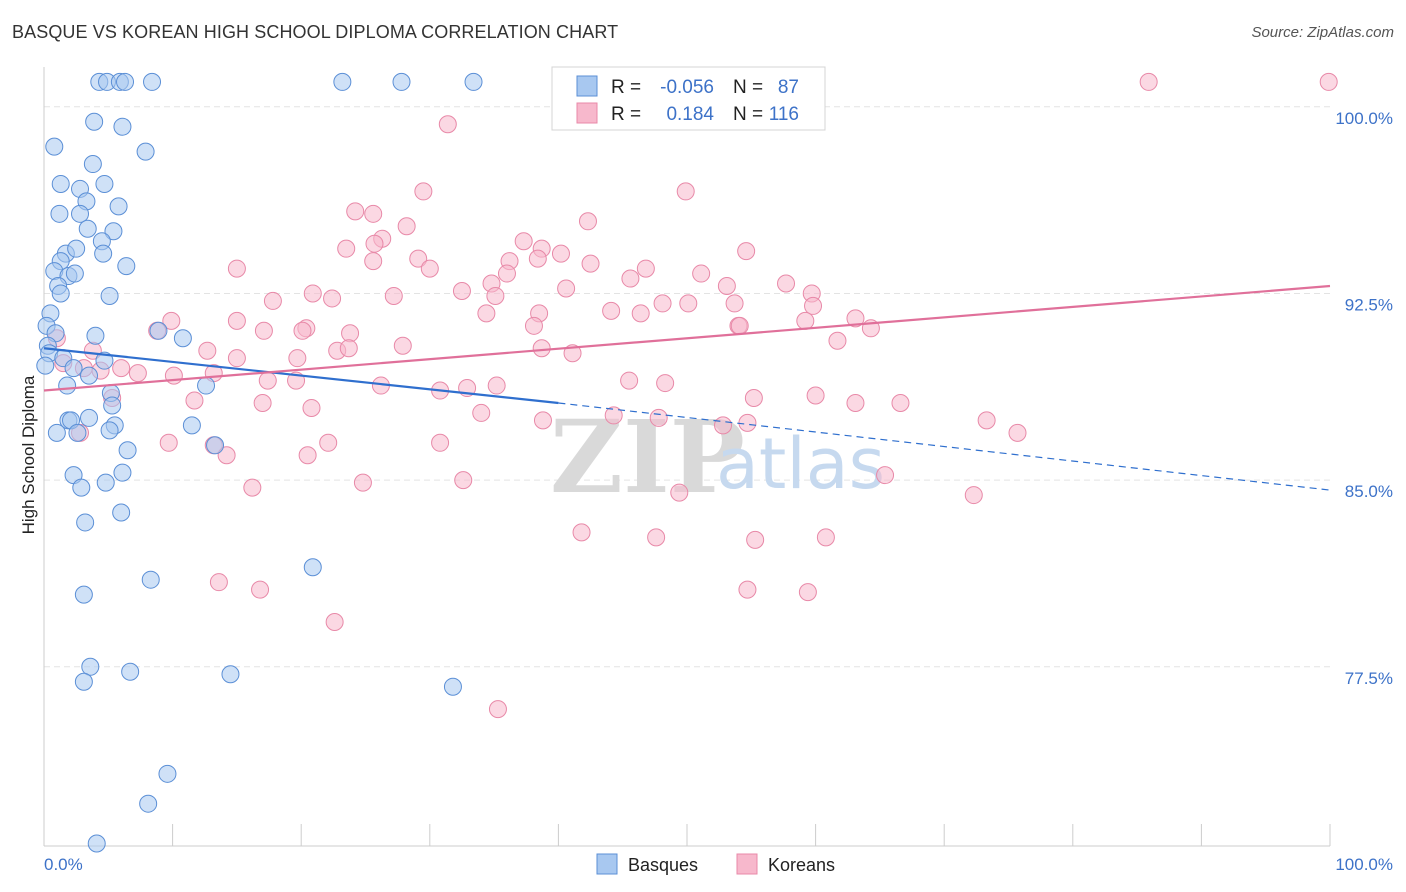 The height and width of the screenshot is (892, 1406). Describe the element at coordinates (690, 114) in the screenshot. I see `legend-r-value-koreans: 0.184` at that location.